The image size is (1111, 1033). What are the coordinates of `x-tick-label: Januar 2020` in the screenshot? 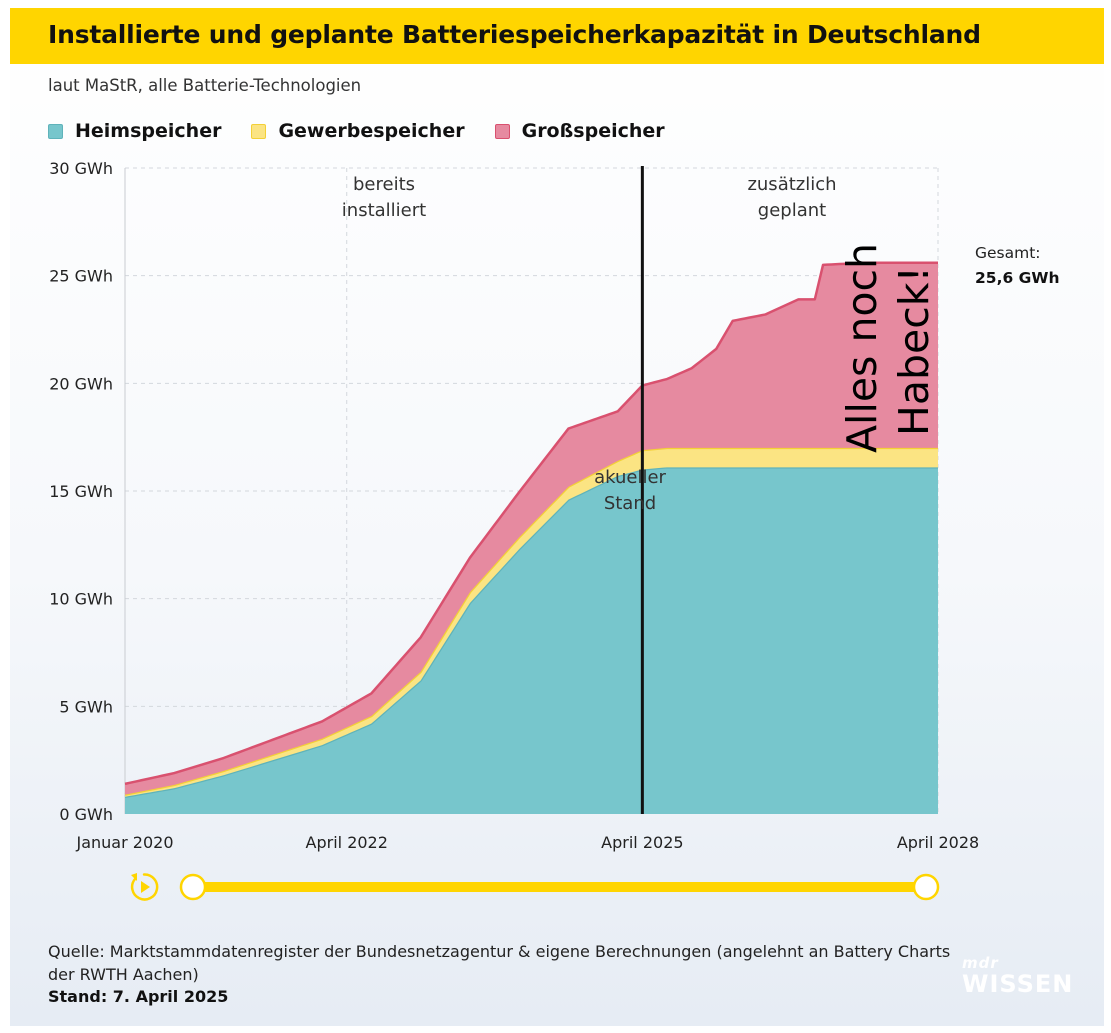 It's located at (125, 842).